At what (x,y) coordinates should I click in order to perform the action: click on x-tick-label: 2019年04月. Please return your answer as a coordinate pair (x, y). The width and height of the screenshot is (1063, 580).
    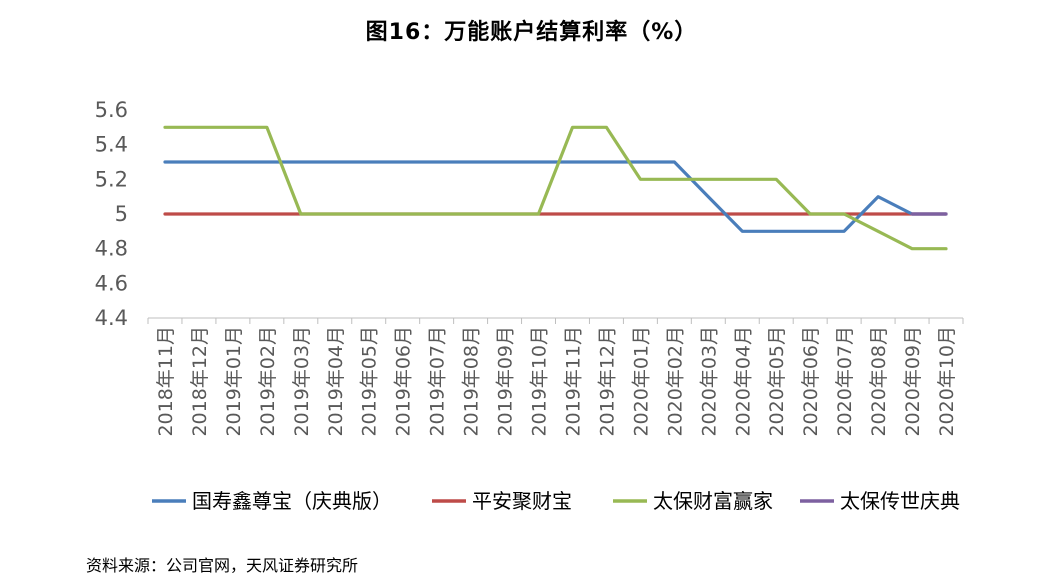
    Looking at the image, I should click on (336, 381).